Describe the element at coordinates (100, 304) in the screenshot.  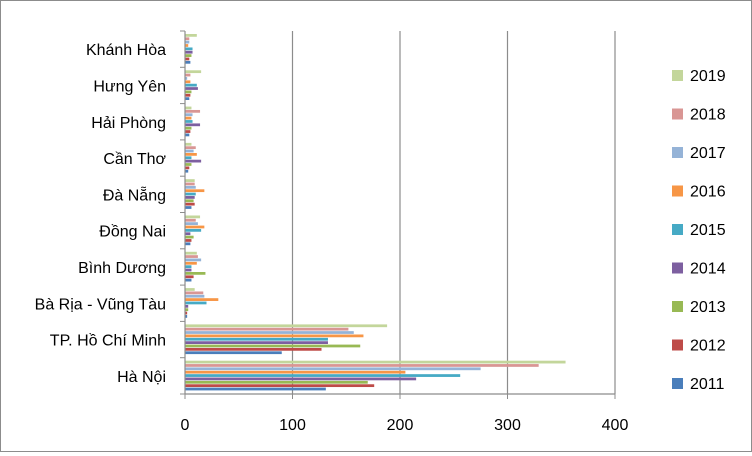
I see `category-label: Bà Rịa - Vũng Tàu` at that location.